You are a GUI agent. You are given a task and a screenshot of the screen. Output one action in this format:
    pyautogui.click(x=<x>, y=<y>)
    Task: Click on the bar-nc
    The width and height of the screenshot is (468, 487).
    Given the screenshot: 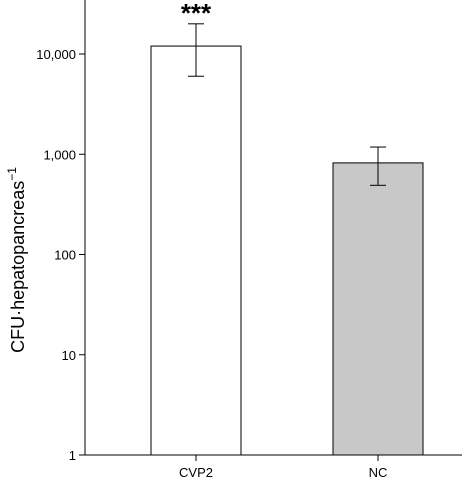 What is the action you would take?
    pyautogui.click(x=378, y=309)
    